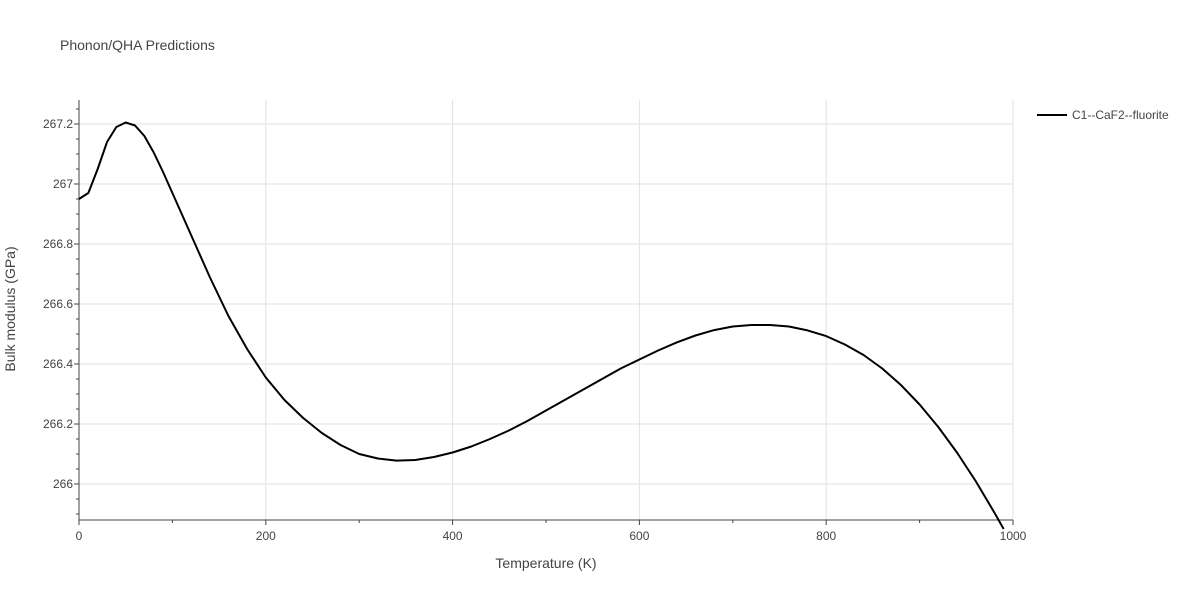 Image resolution: width=1200 pixels, height=600 pixels. Describe the element at coordinates (58, 124) in the screenshot. I see `y-tick-label: 267.2` at that location.